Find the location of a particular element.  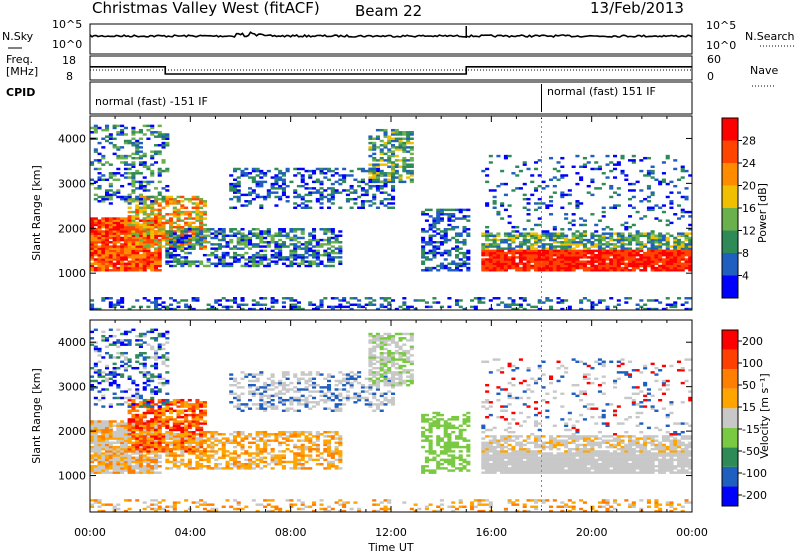

vel-cbar-tick-2: 50 is located at coordinates (749, 385).